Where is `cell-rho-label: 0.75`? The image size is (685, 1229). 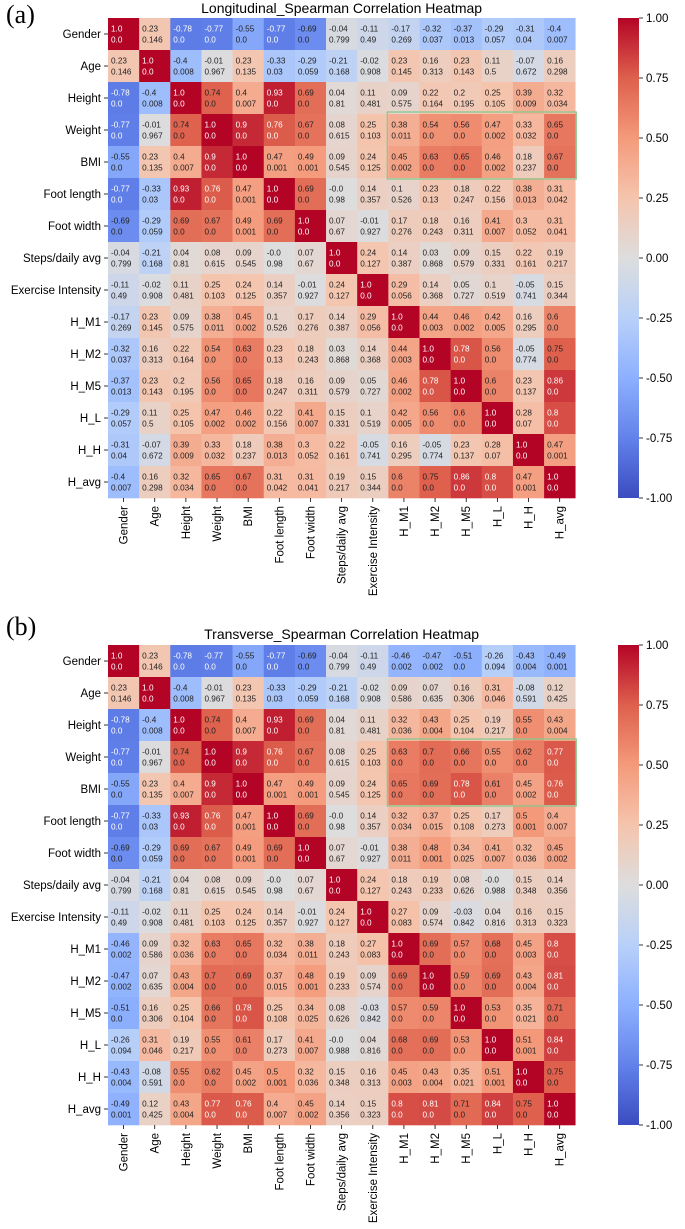 cell-rho-label: 0.75 is located at coordinates (431, 476).